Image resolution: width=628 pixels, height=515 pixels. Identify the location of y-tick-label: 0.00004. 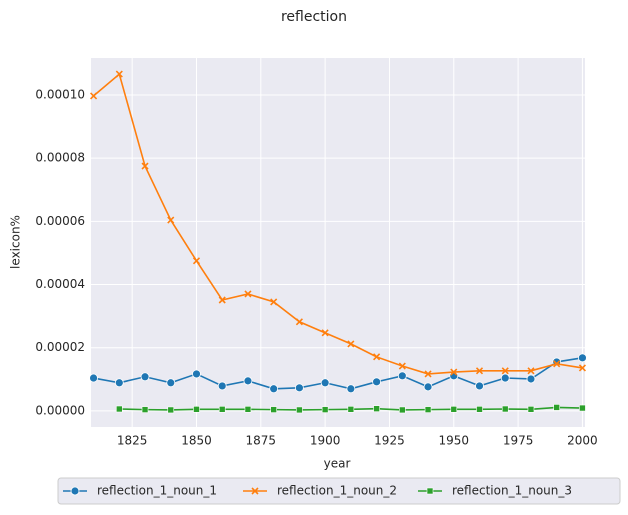
(60, 284).